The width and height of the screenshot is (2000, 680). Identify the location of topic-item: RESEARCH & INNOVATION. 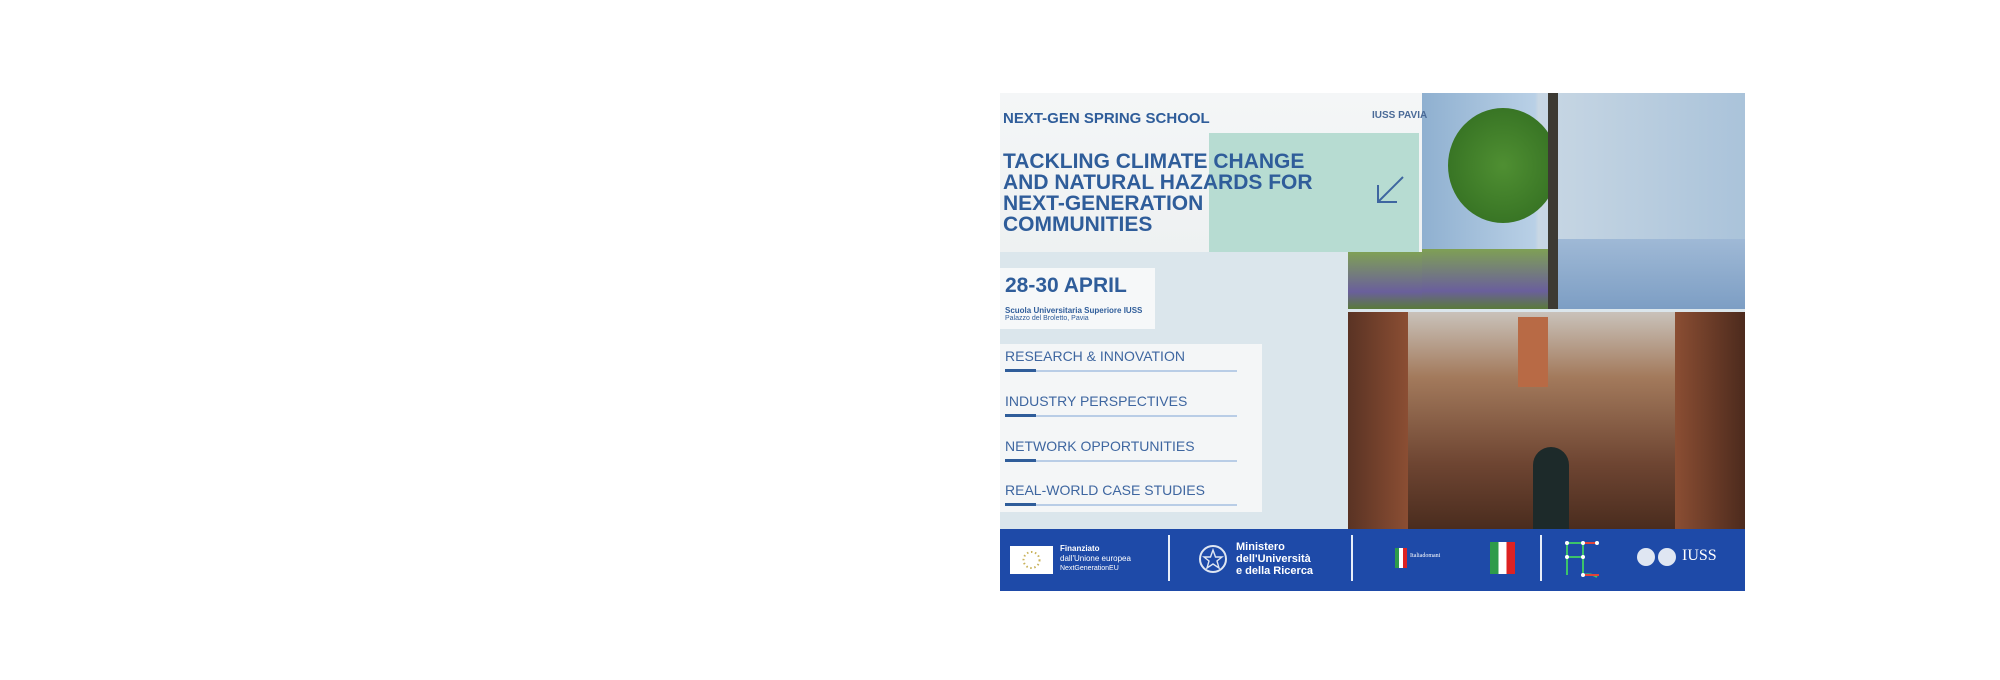
(1095, 356).